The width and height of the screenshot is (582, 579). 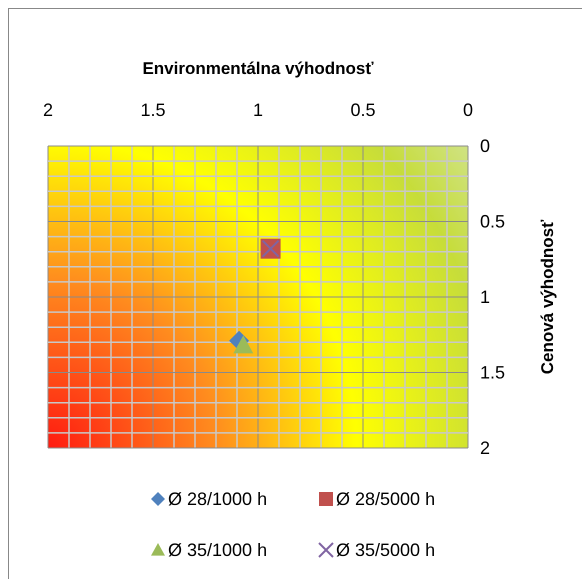 I want to click on y-tick-label: 0, so click(x=485, y=146).